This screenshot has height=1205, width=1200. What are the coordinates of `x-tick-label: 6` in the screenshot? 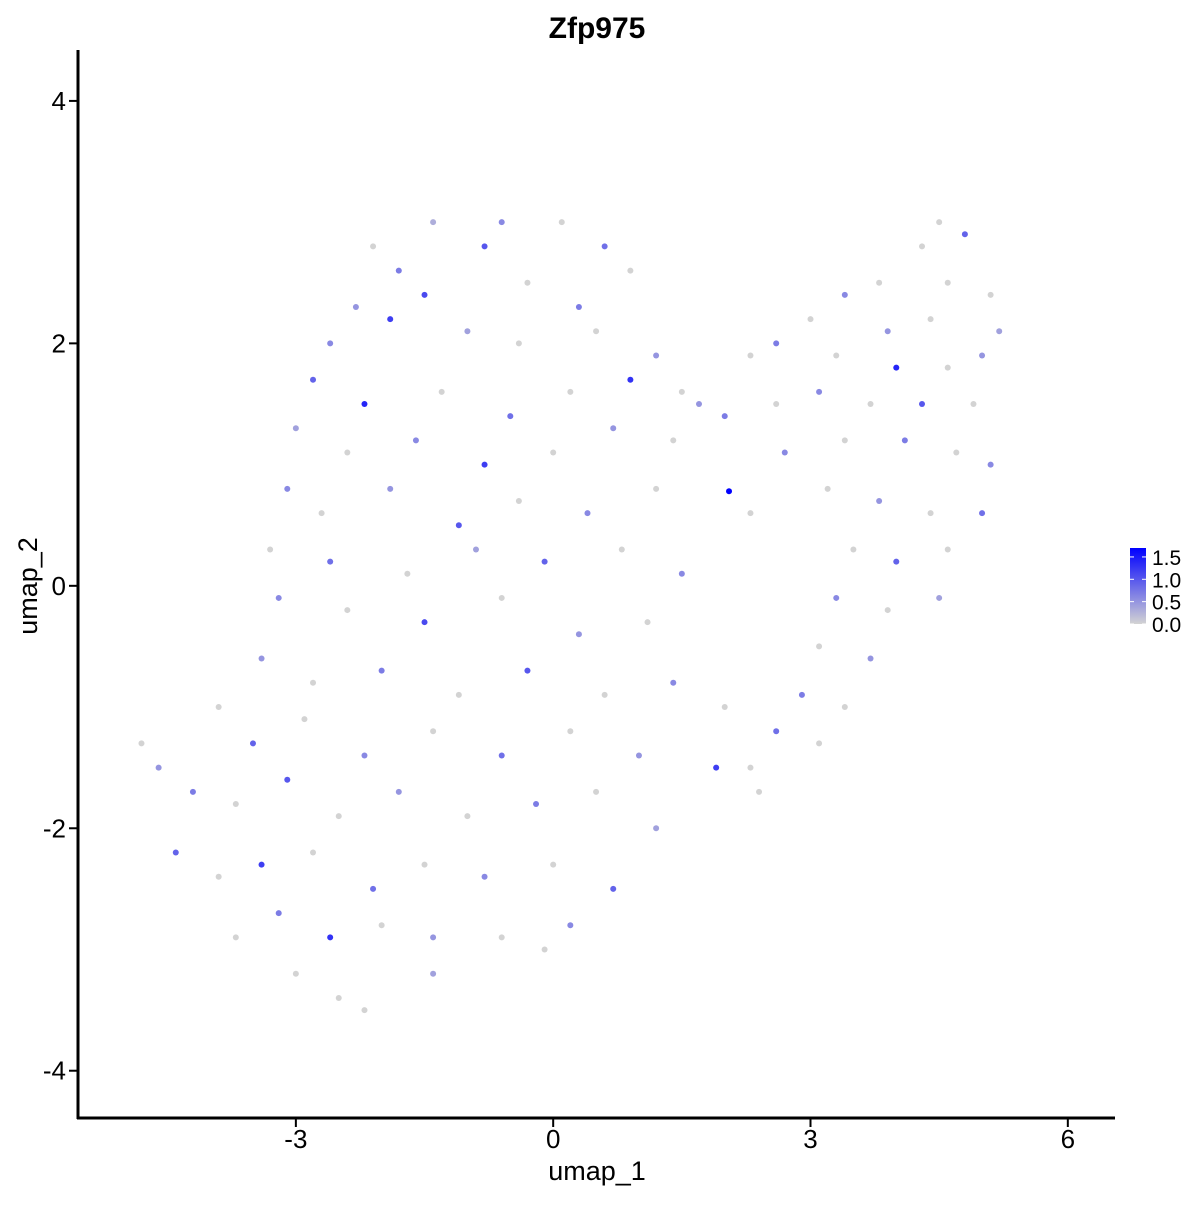 It's located at (1068, 1139).